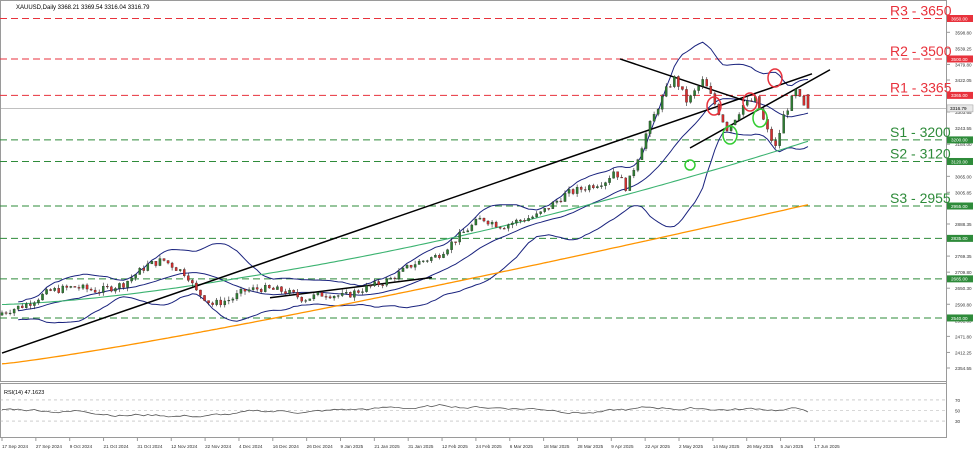  What do you see at coordinates (963, 192) in the screenshot?
I see `y-tick-label: 3005.85` at bounding box center [963, 192].